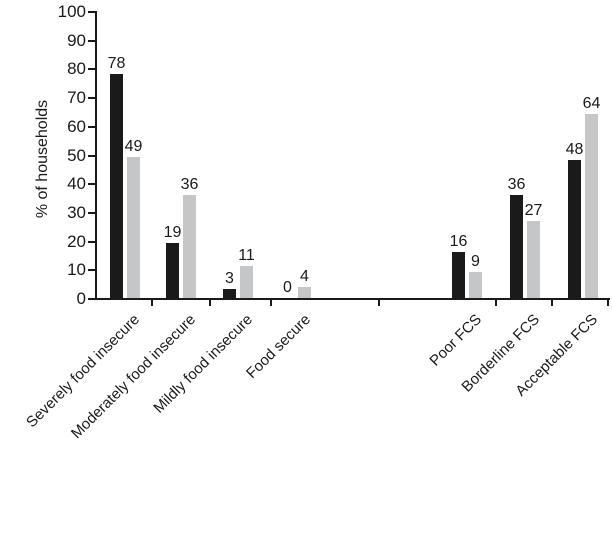 Image resolution: width=612 pixels, height=535 pixels. I want to click on x-axis-line, so click(352, 299).